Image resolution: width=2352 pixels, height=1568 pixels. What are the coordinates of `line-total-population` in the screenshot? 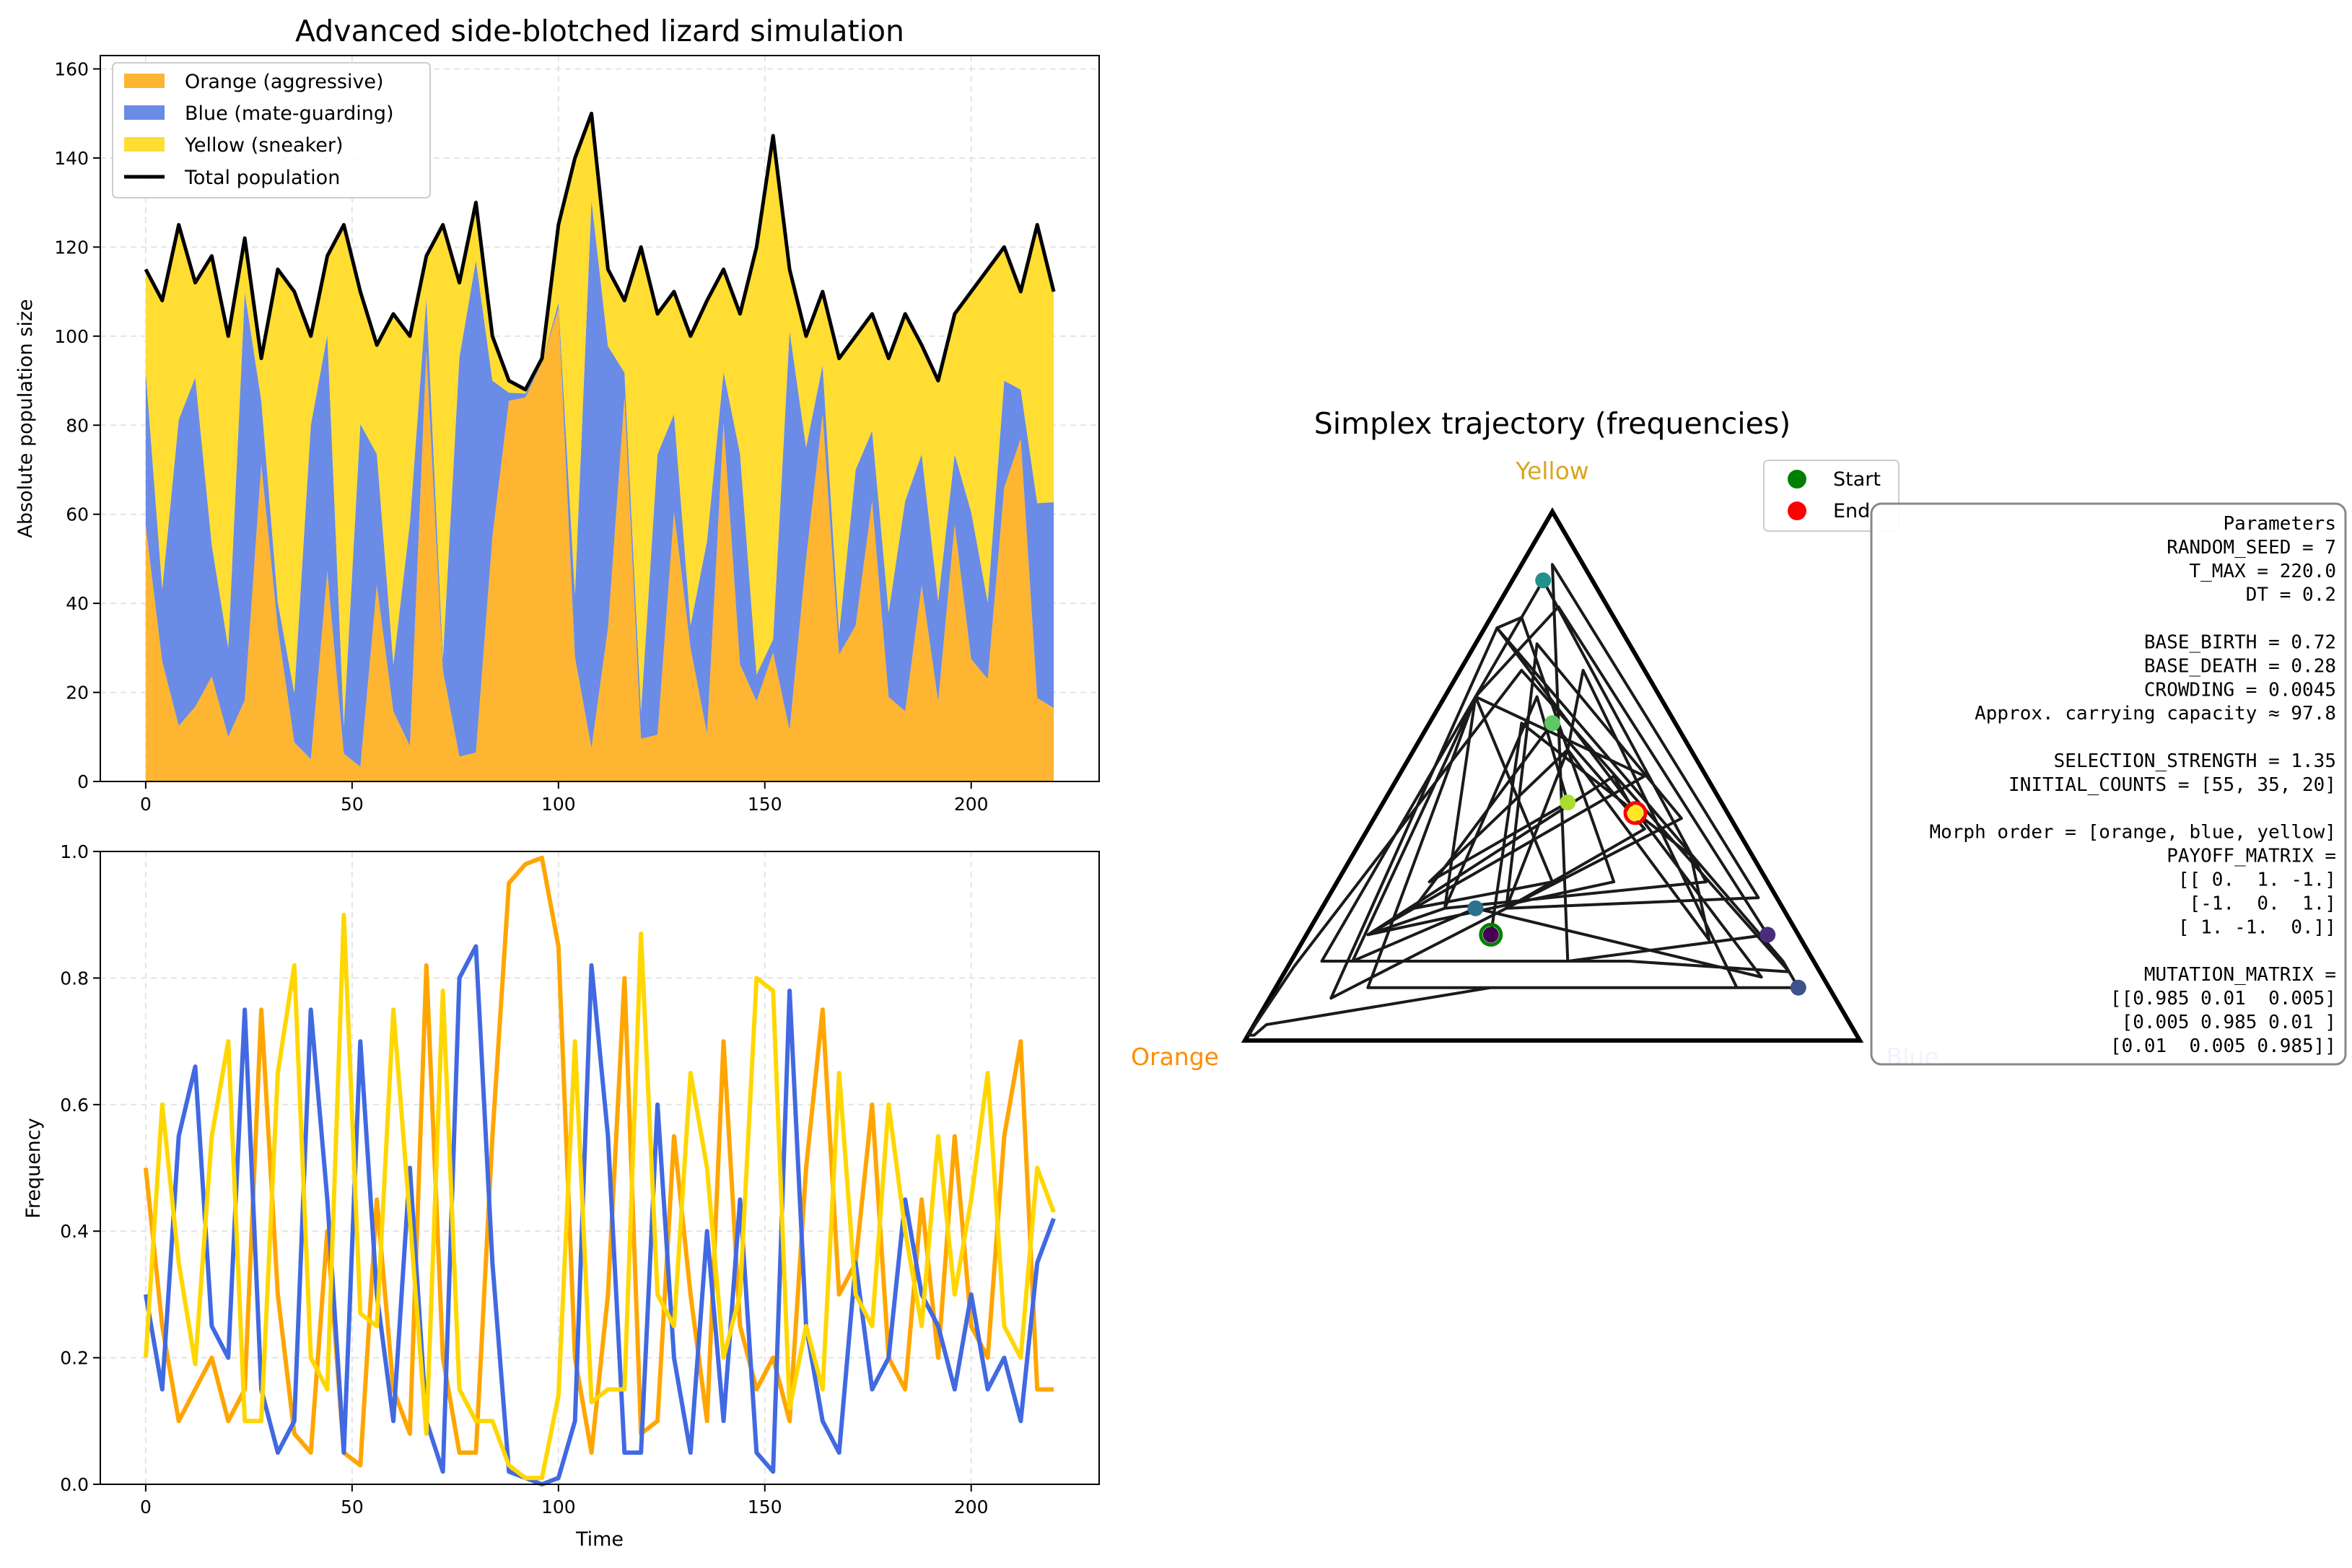 It's located at (600, 251).